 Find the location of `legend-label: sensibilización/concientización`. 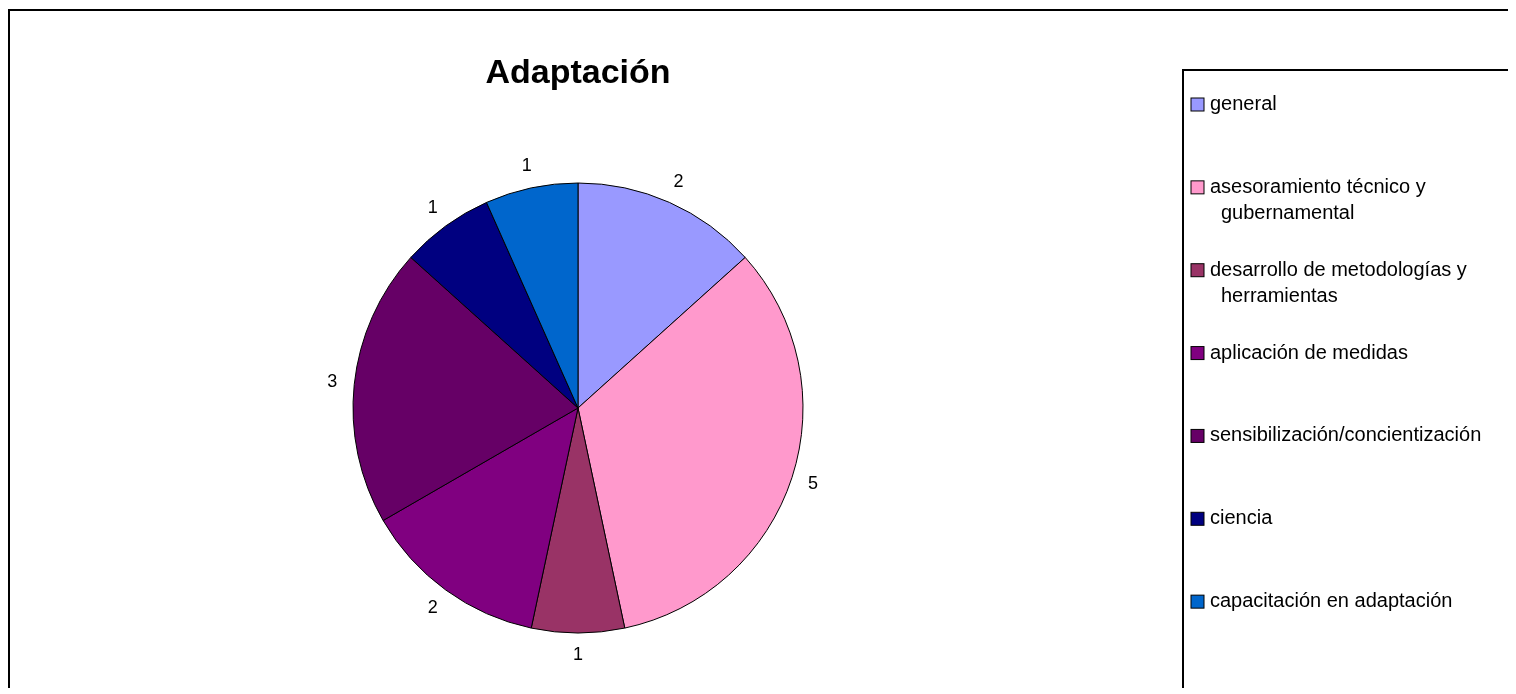

legend-label: sensibilización/concientización is located at coordinates (1346, 434).